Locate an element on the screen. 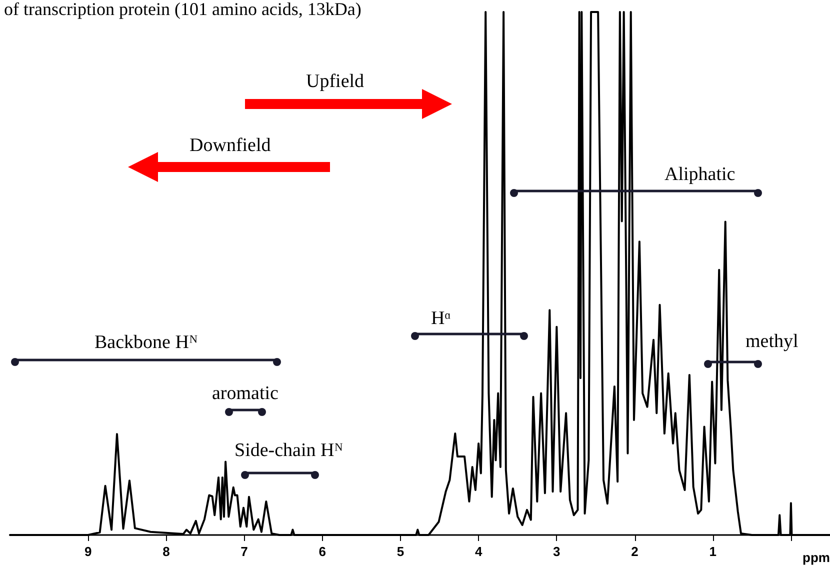 The height and width of the screenshot is (575, 830). x-tick-label: 1 is located at coordinates (712, 551).